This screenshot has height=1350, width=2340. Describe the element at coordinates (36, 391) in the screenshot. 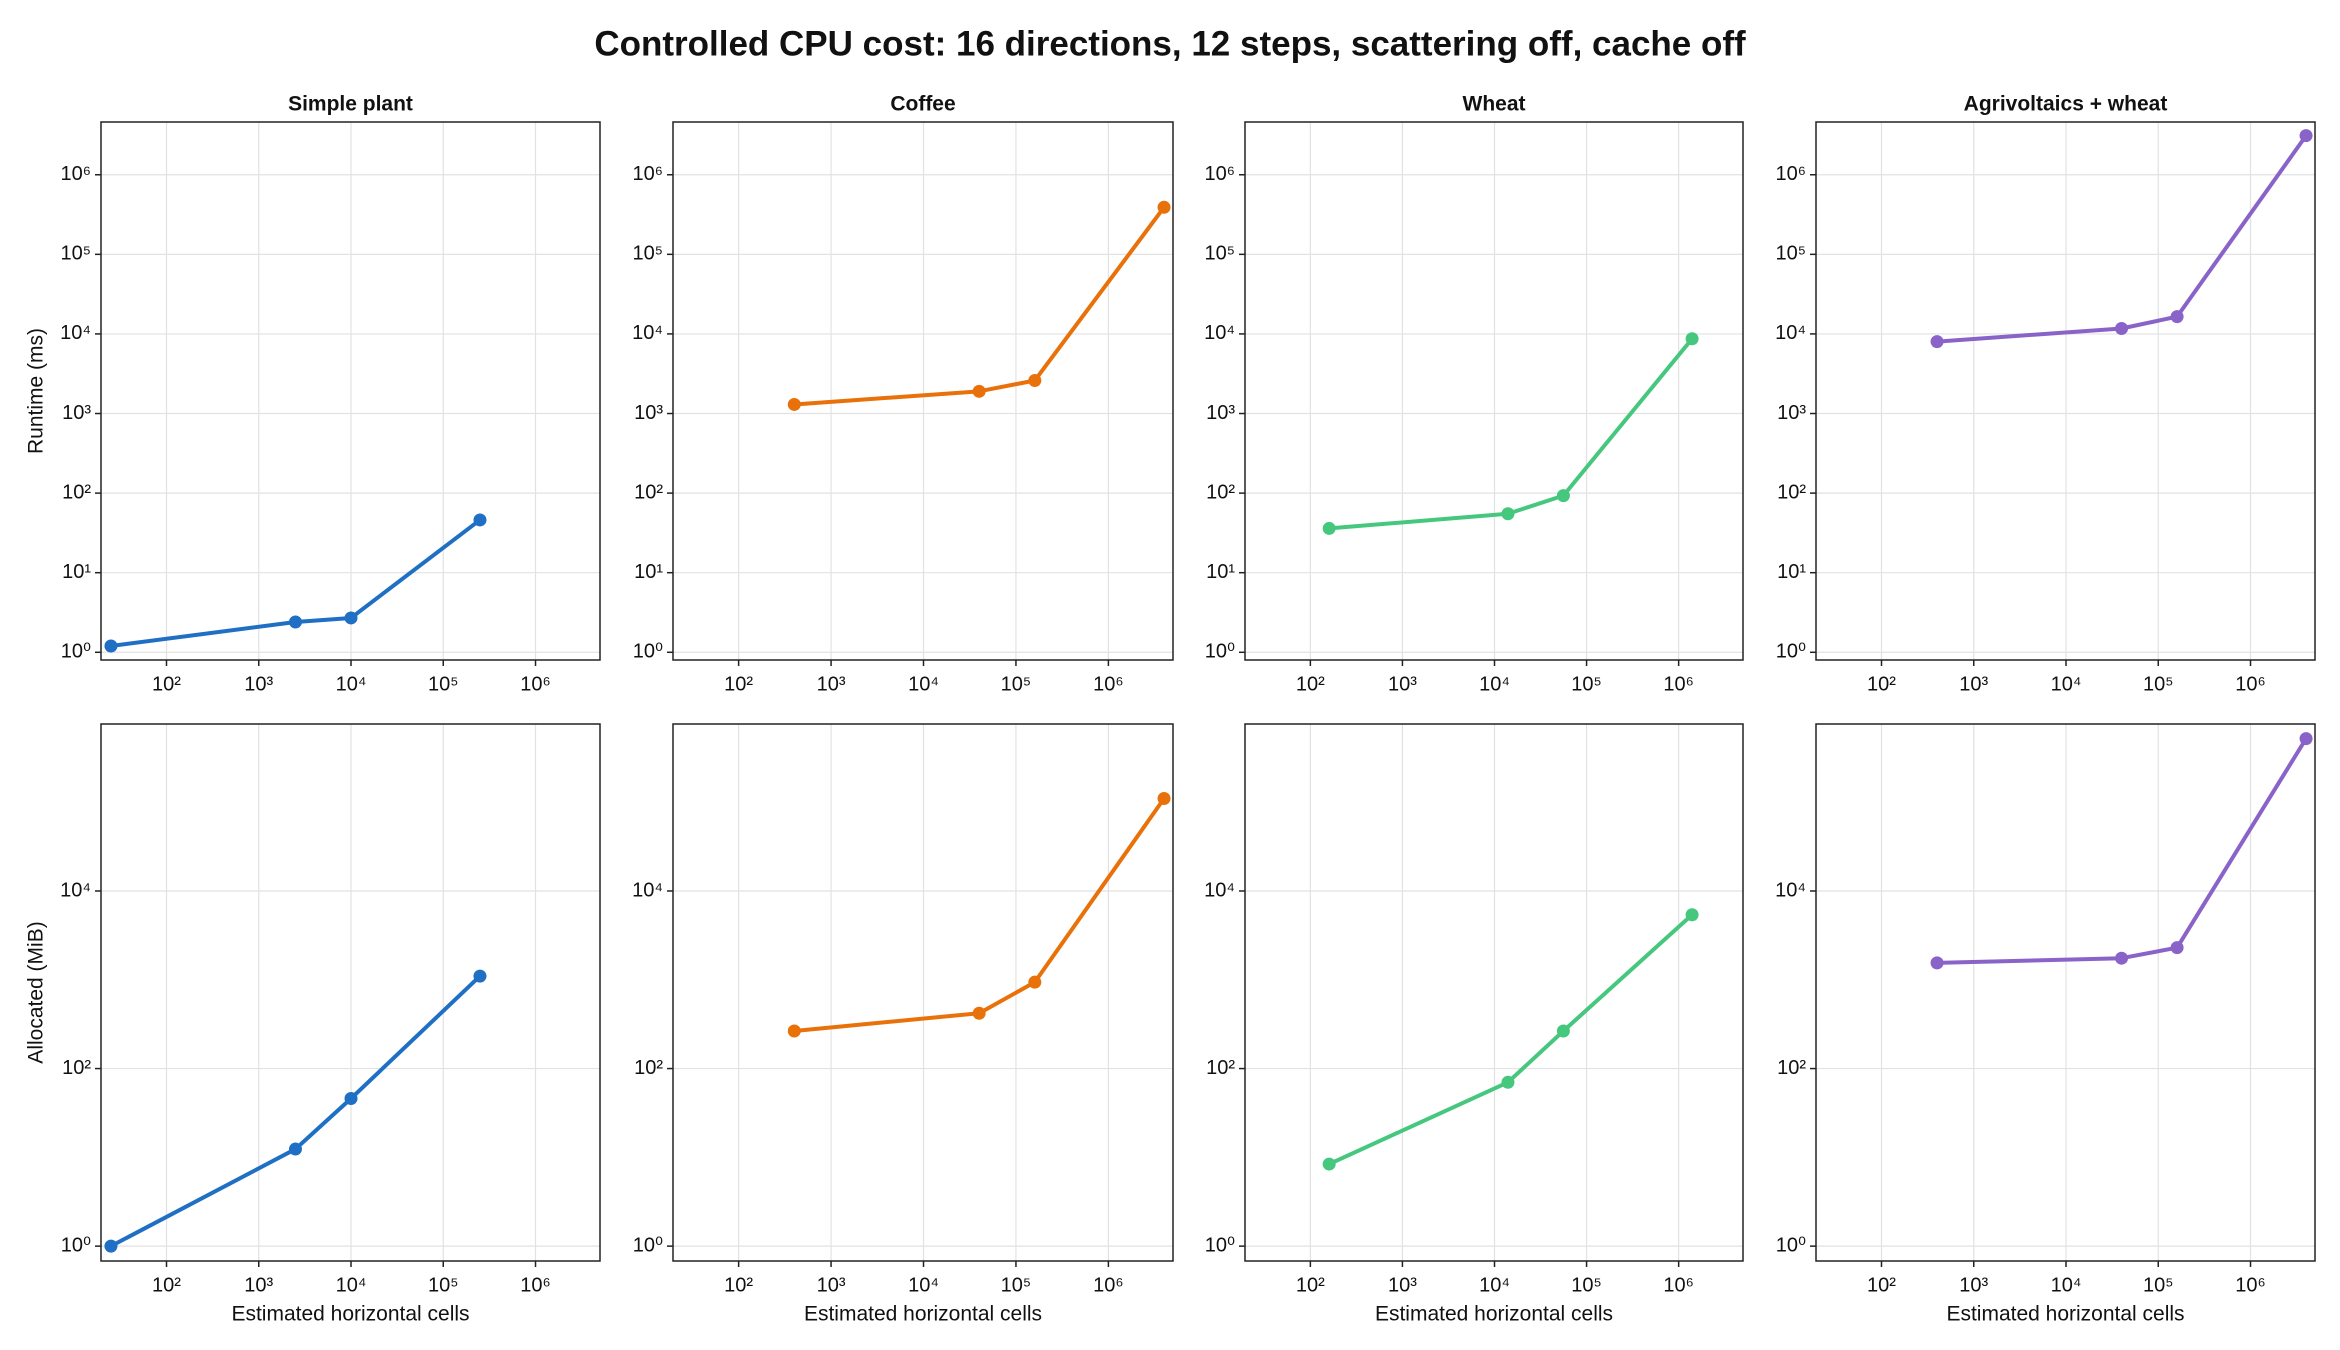

I see `y-axis-label: Runtime (ms)` at that location.